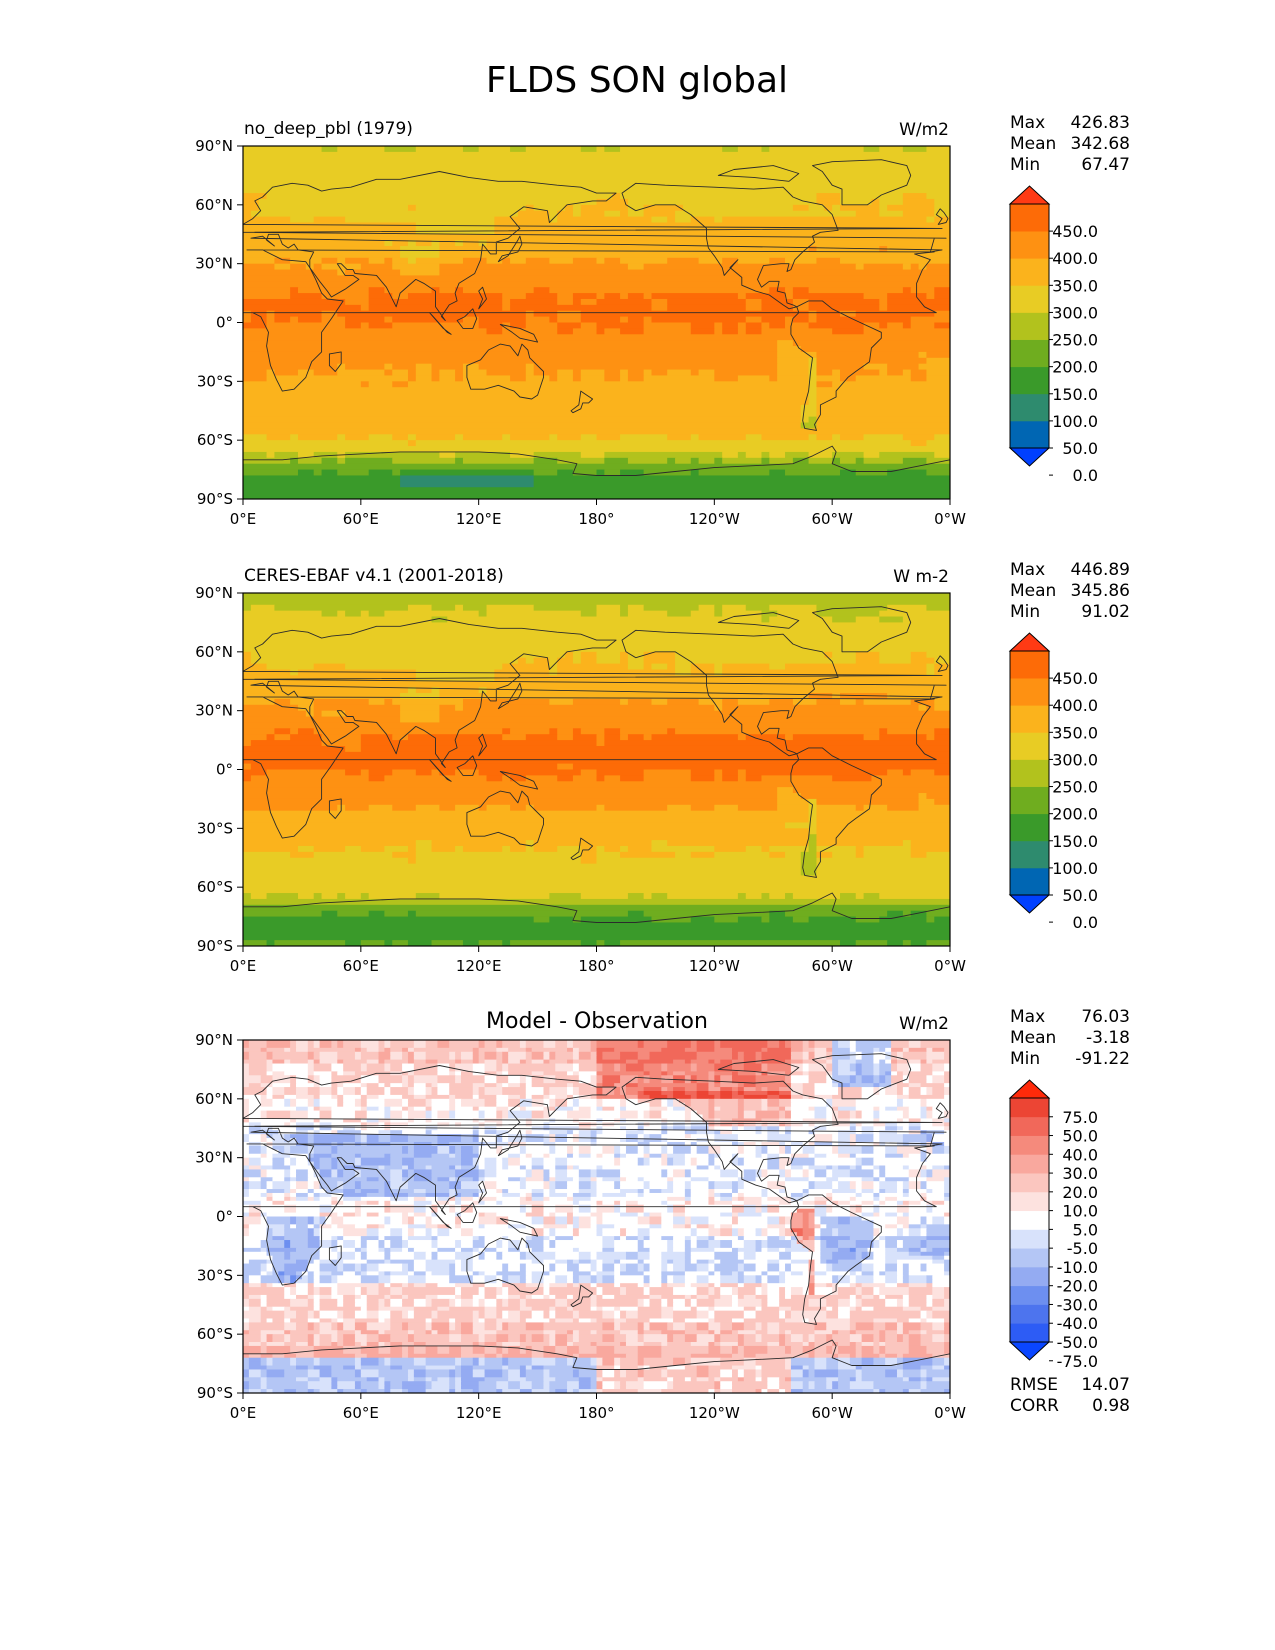 The height and width of the screenshot is (1650, 1275). What do you see at coordinates (1100, 570) in the screenshot?
I see `stat-value: 446.89` at bounding box center [1100, 570].